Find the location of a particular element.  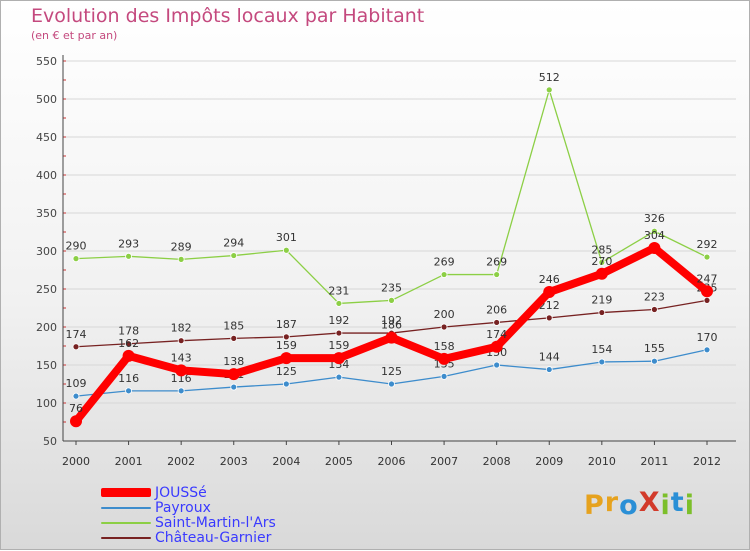

data-point-Payroux-2000 is located at coordinates (76, 396).